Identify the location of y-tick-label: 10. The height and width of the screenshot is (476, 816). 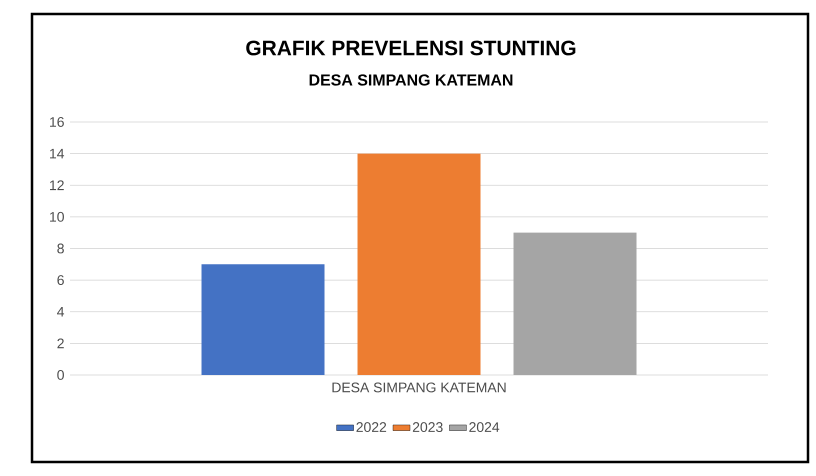
(57, 217).